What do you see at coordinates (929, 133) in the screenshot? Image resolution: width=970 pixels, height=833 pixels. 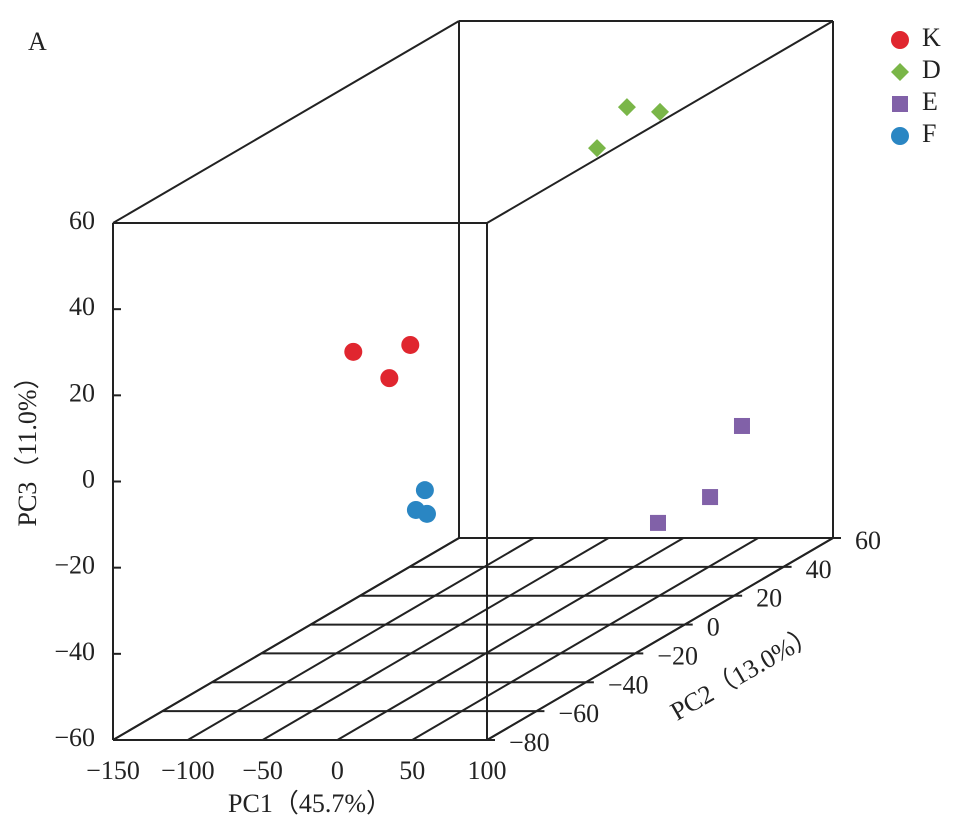 I see `legend-label: F` at bounding box center [929, 133].